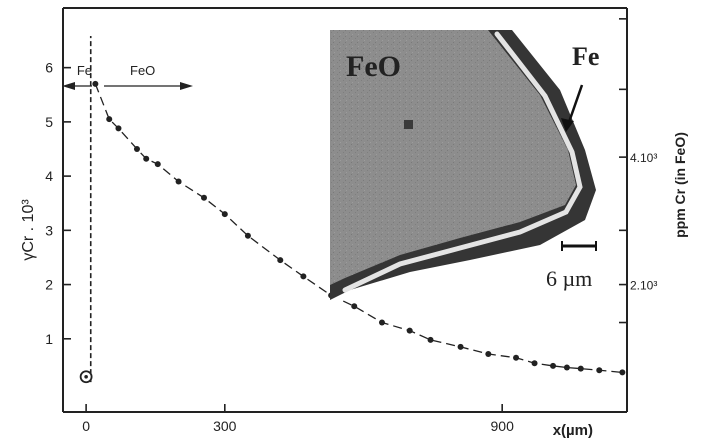 The image size is (704, 442). Describe the element at coordinates (408, 124) in the screenshot. I see `inclusion-spot` at that location.